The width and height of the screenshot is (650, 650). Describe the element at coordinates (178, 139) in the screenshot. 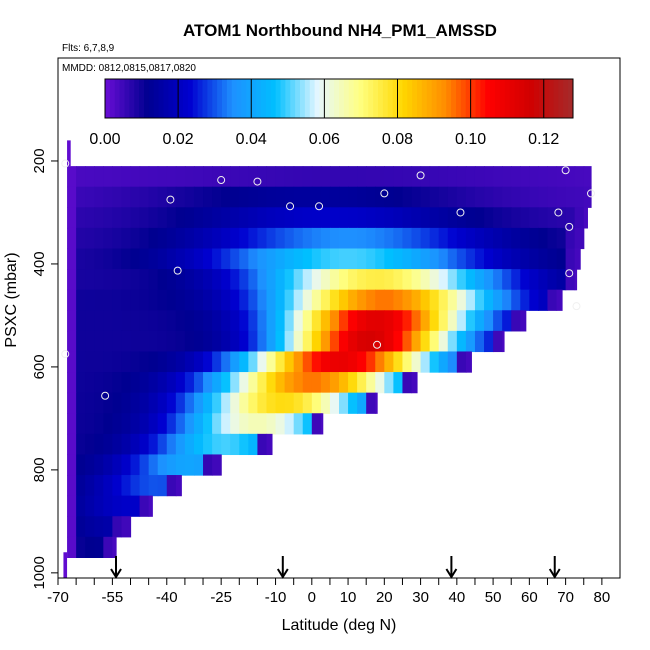

I see `colorbar-tick-label: 0.02` at that location.